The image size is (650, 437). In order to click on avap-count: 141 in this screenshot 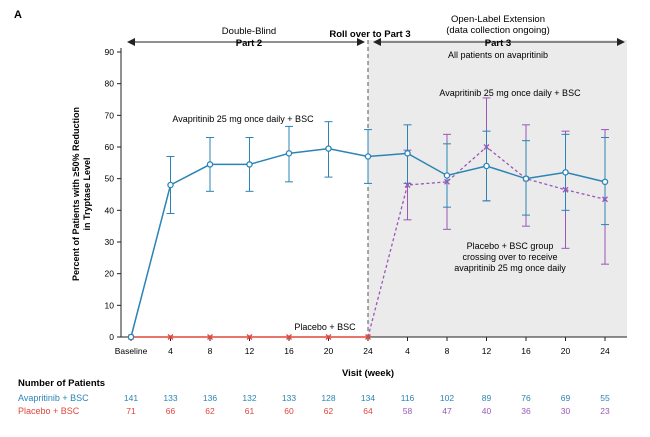, I will do `click(131, 398)`.